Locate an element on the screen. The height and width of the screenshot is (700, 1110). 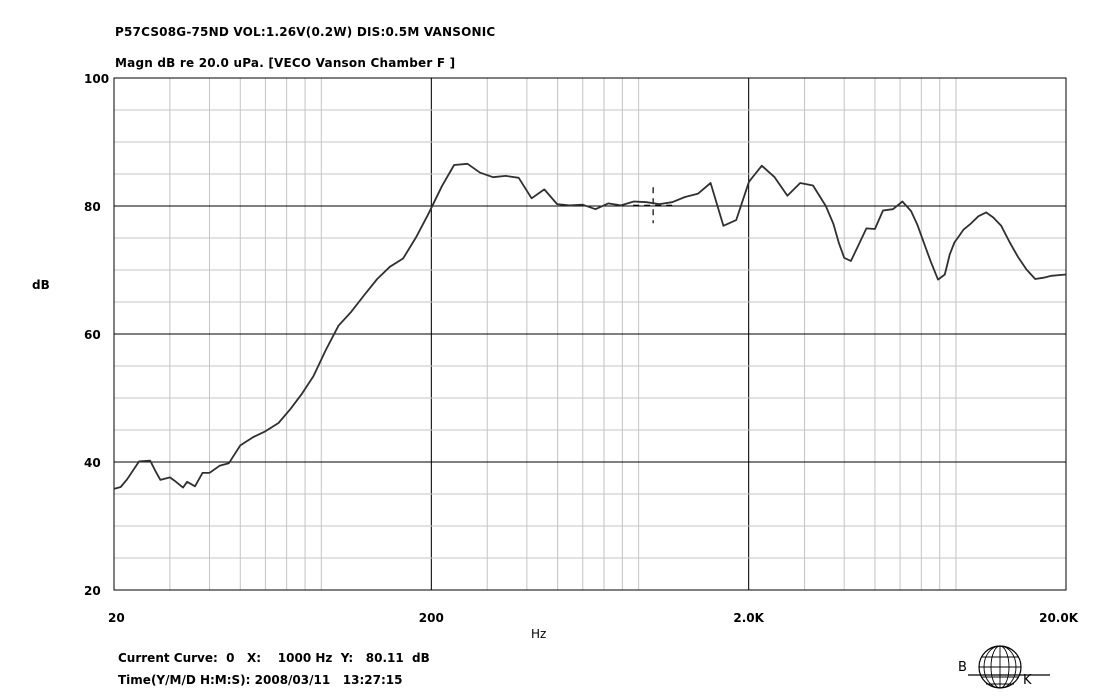
y-tick-labels: 20 40 60 80 100 is located at coordinates (96, 335).